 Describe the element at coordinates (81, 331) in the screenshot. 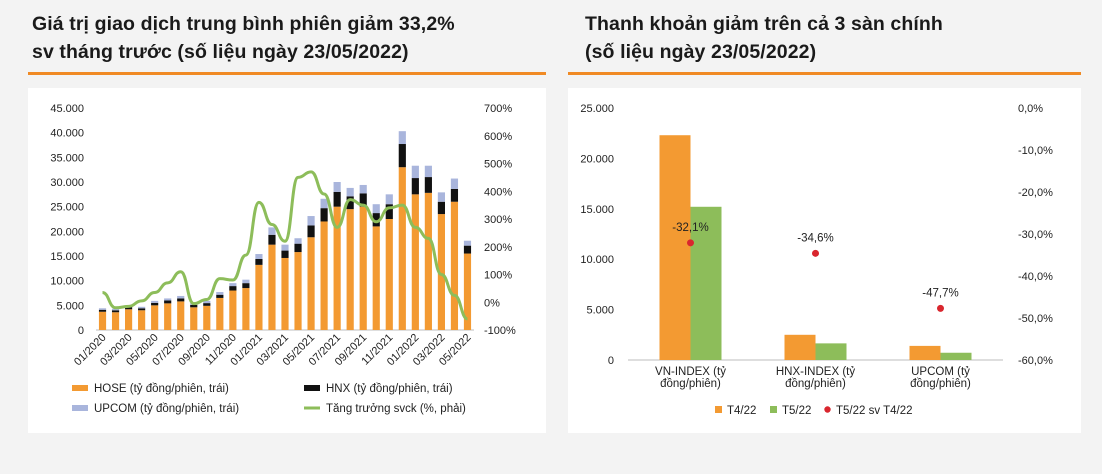

I see `y-left-tick-label: 0` at that location.